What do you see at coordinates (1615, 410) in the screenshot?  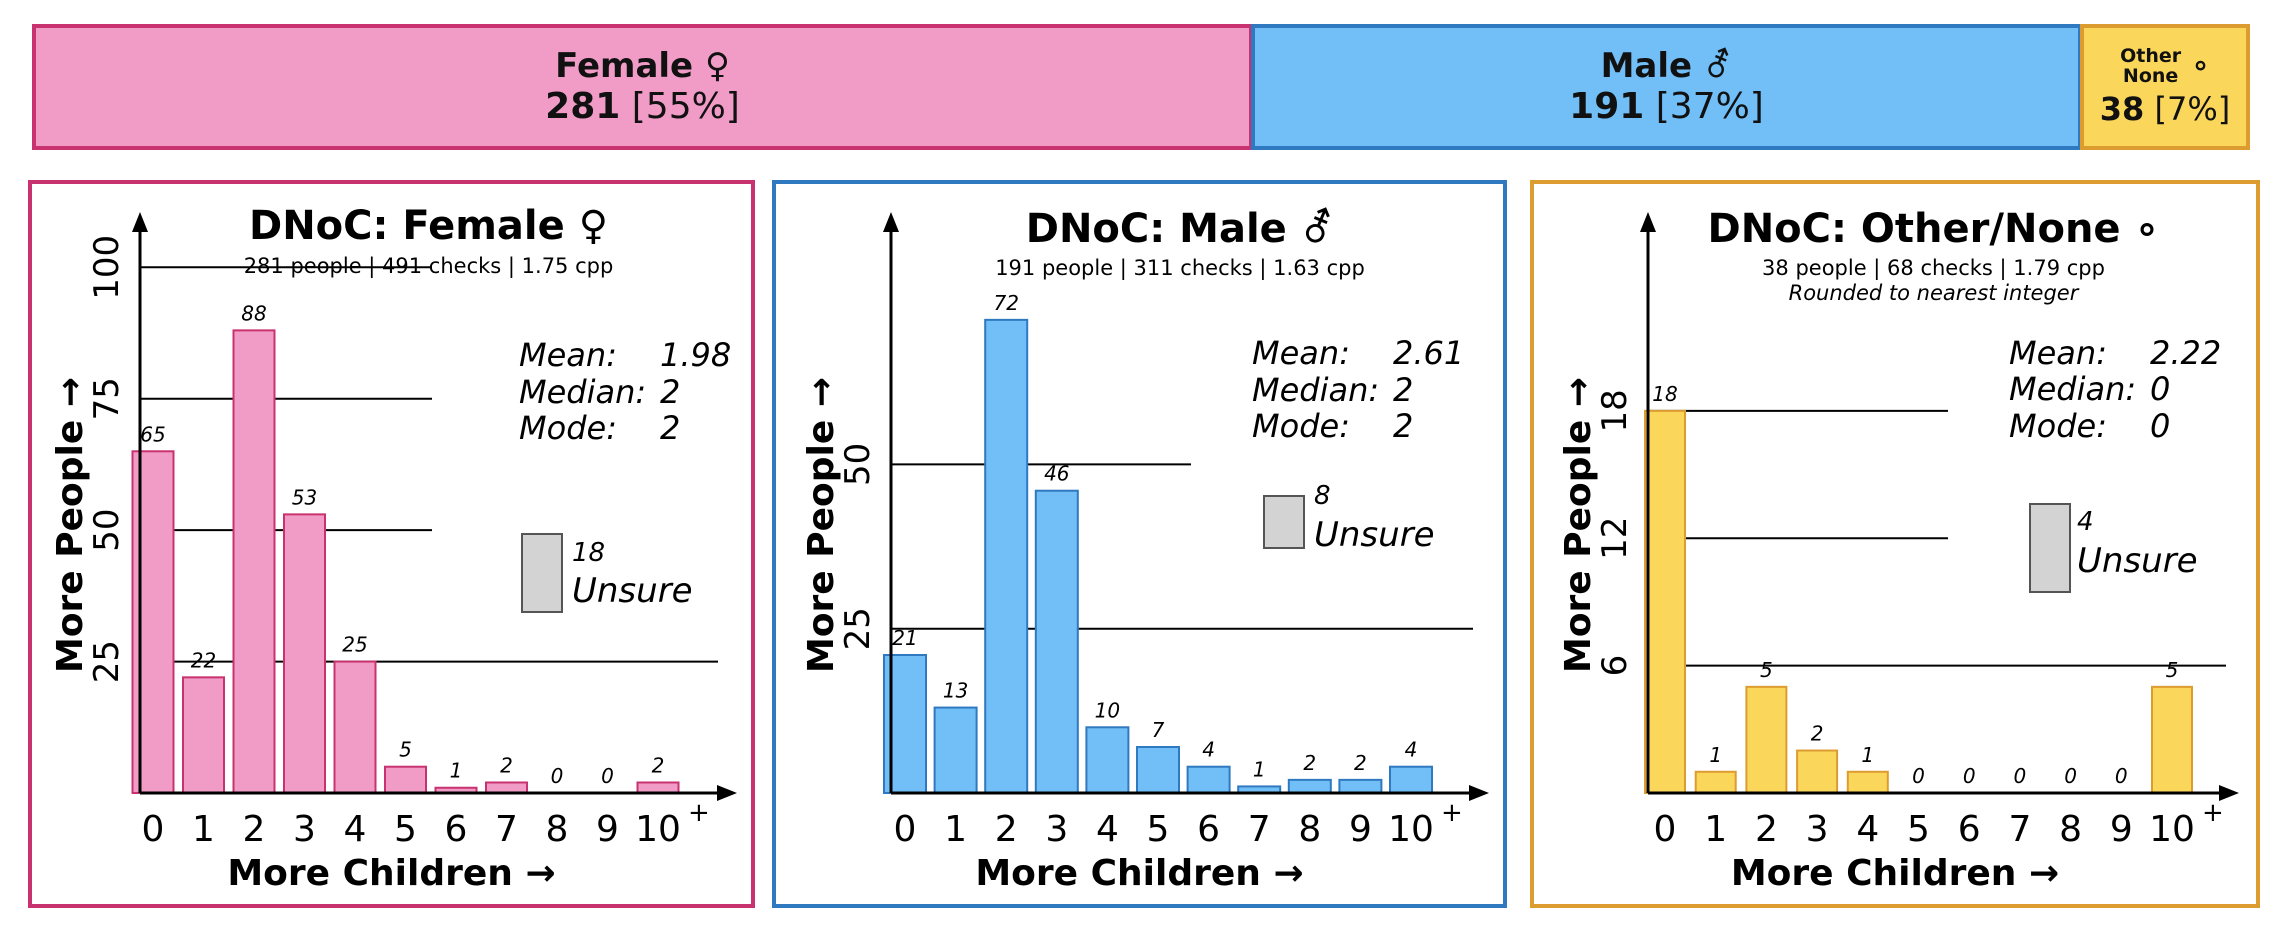 I see `y-tick-label: 18` at bounding box center [1615, 410].